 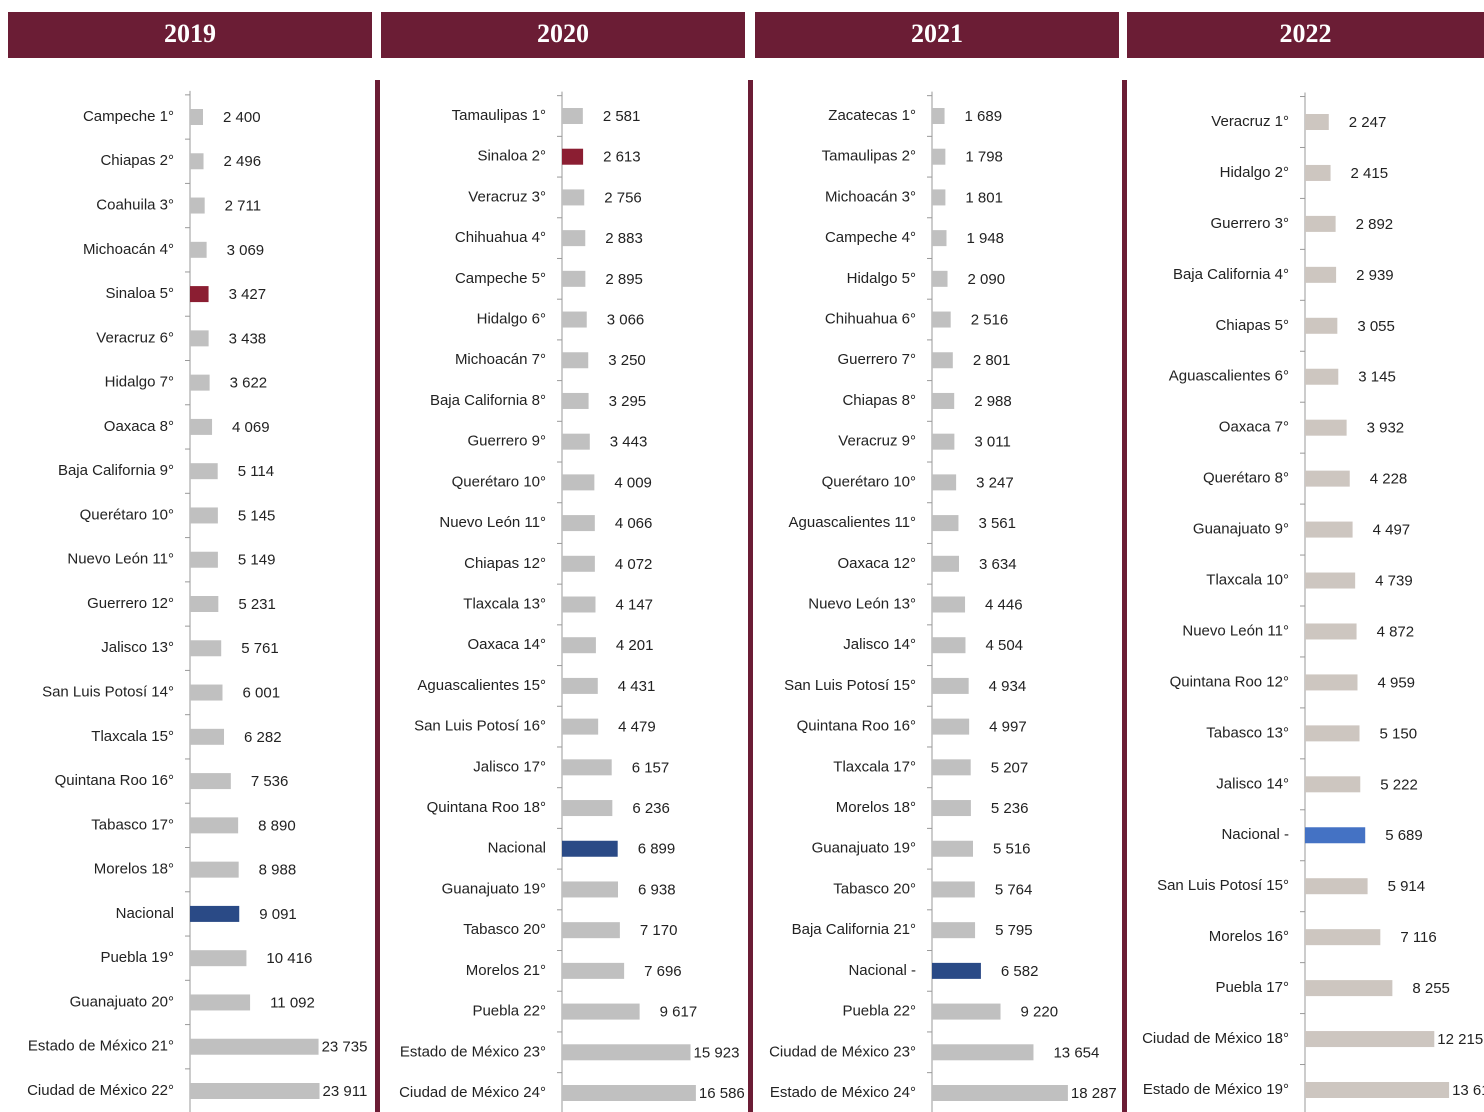 What do you see at coordinates (132, 736) in the screenshot?
I see `category-label: Tlaxcala 15°` at bounding box center [132, 736].